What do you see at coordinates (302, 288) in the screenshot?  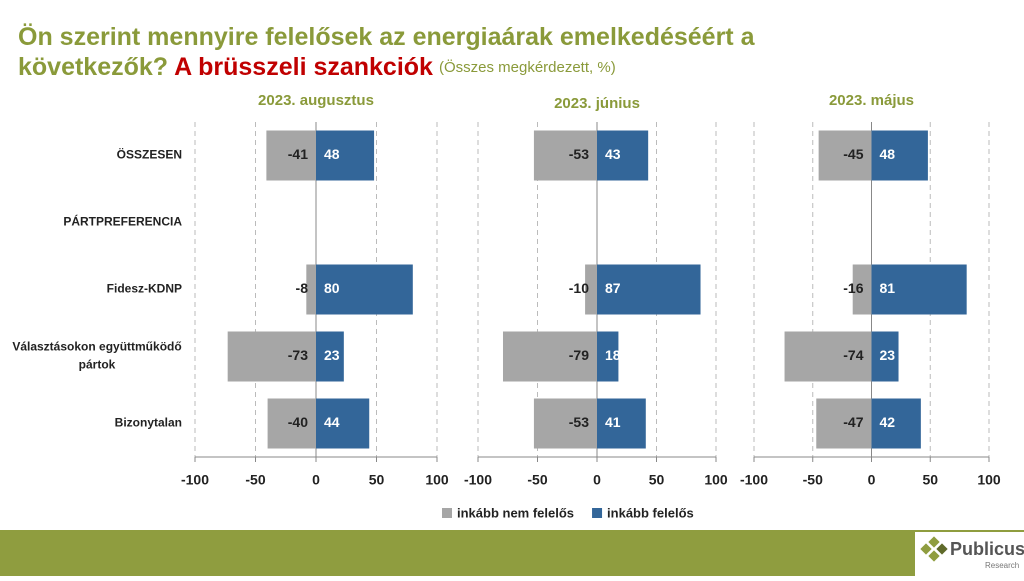 I see `value-label: -8` at bounding box center [302, 288].